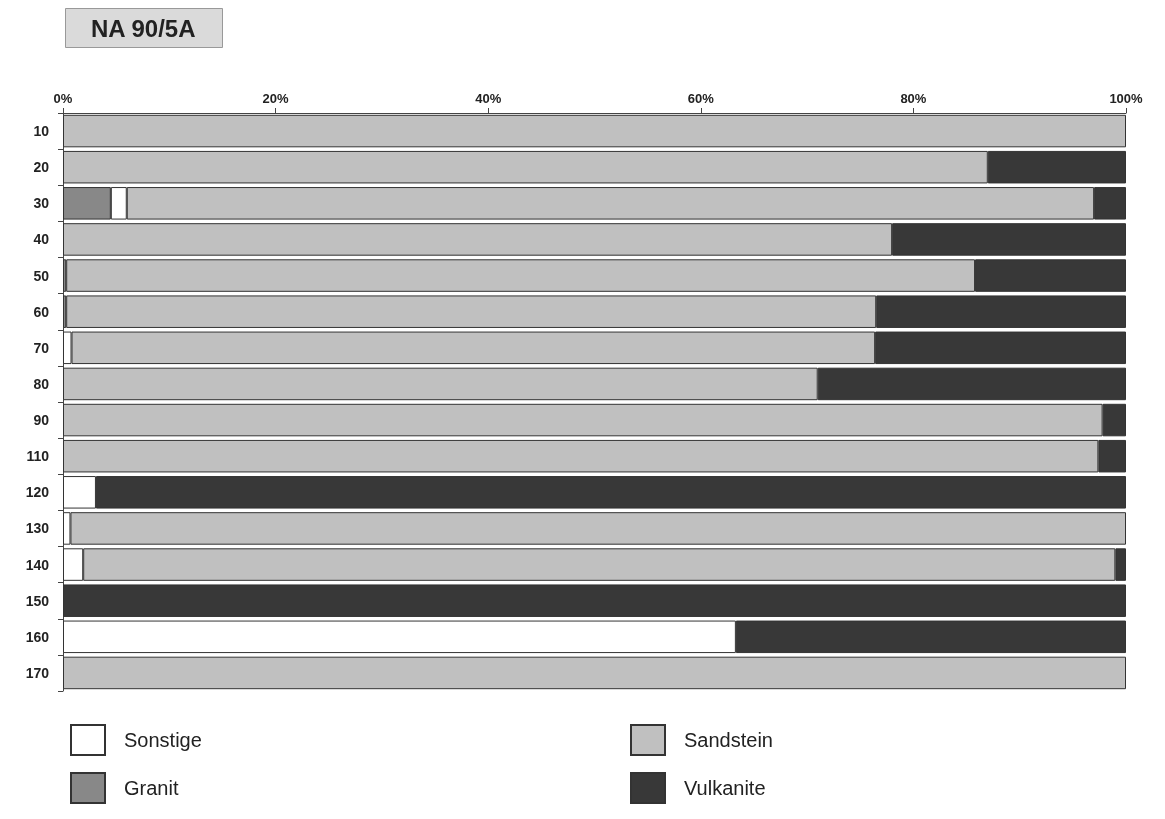 The image size is (1165, 819). I want to click on y-tick-label: 130, so click(37, 528).